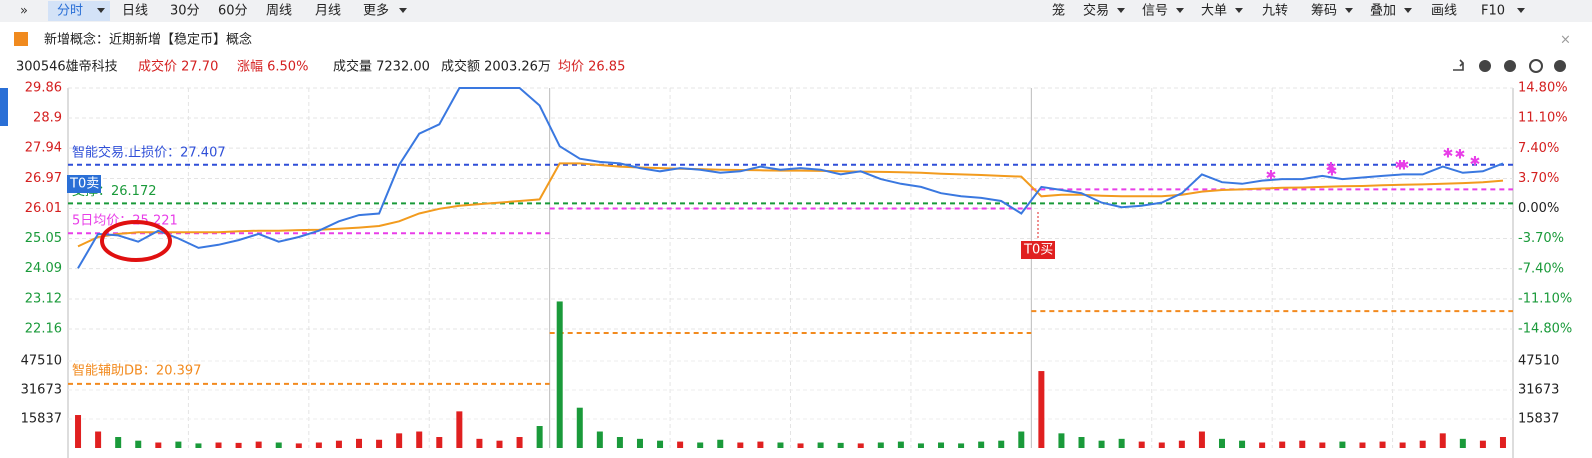  I want to click on toolbar-button: 交易, so click(1096, 11).